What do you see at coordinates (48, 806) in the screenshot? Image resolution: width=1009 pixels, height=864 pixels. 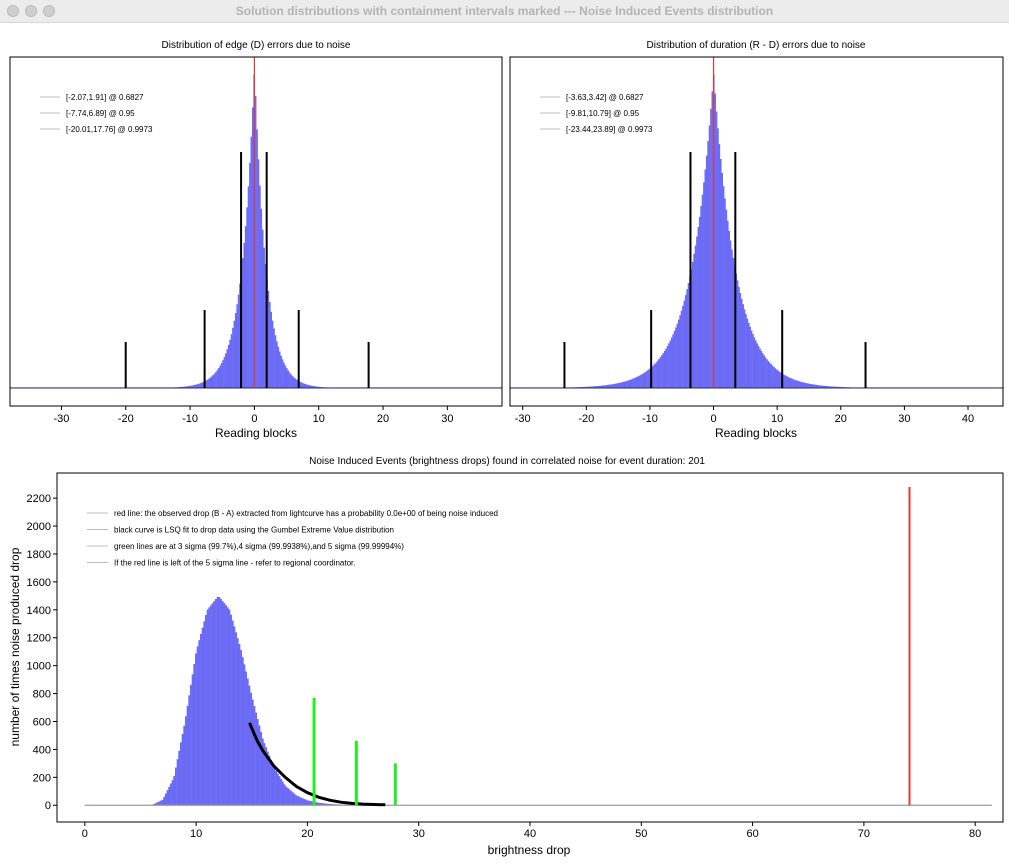 I see `y-tick-label: 0` at bounding box center [48, 806].